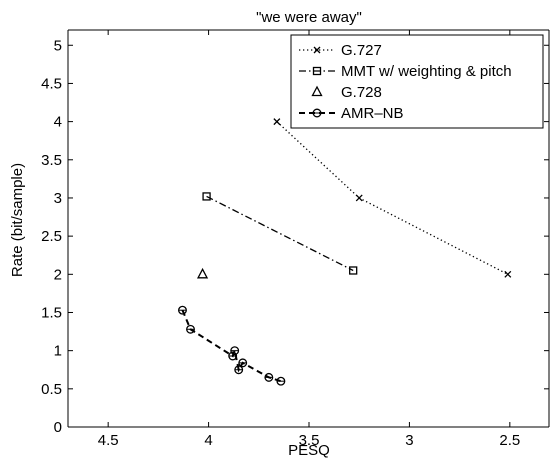  What do you see at coordinates (409, 440) in the screenshot?
I see `x-tick-label: 3` at bounding box center [409, 440].